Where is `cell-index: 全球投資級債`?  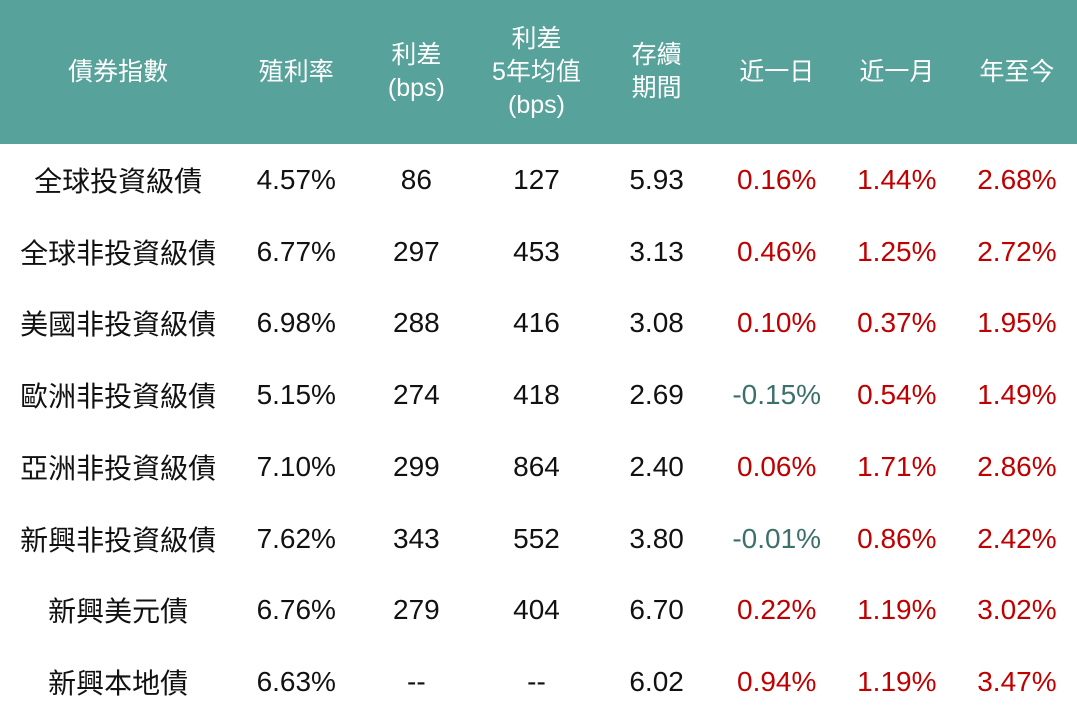 cell-index: 全球投資級債 is located at coordinates (118, 181).